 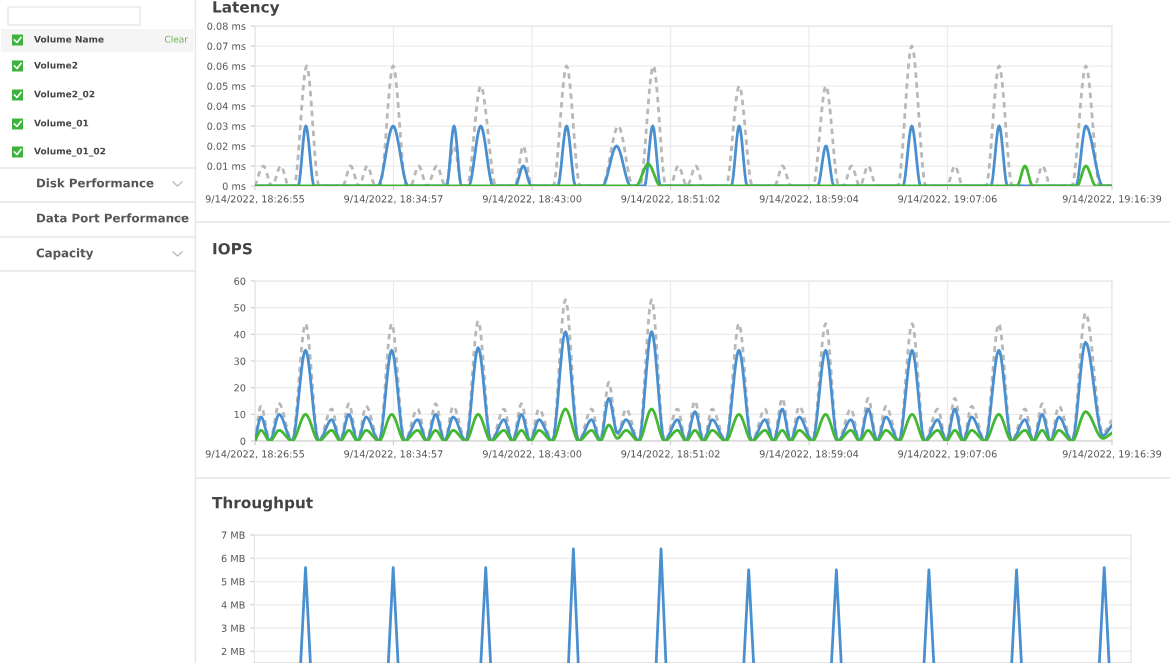 I want to click on y-tick-label: 0.01 ms, so click(x=226, y=166).